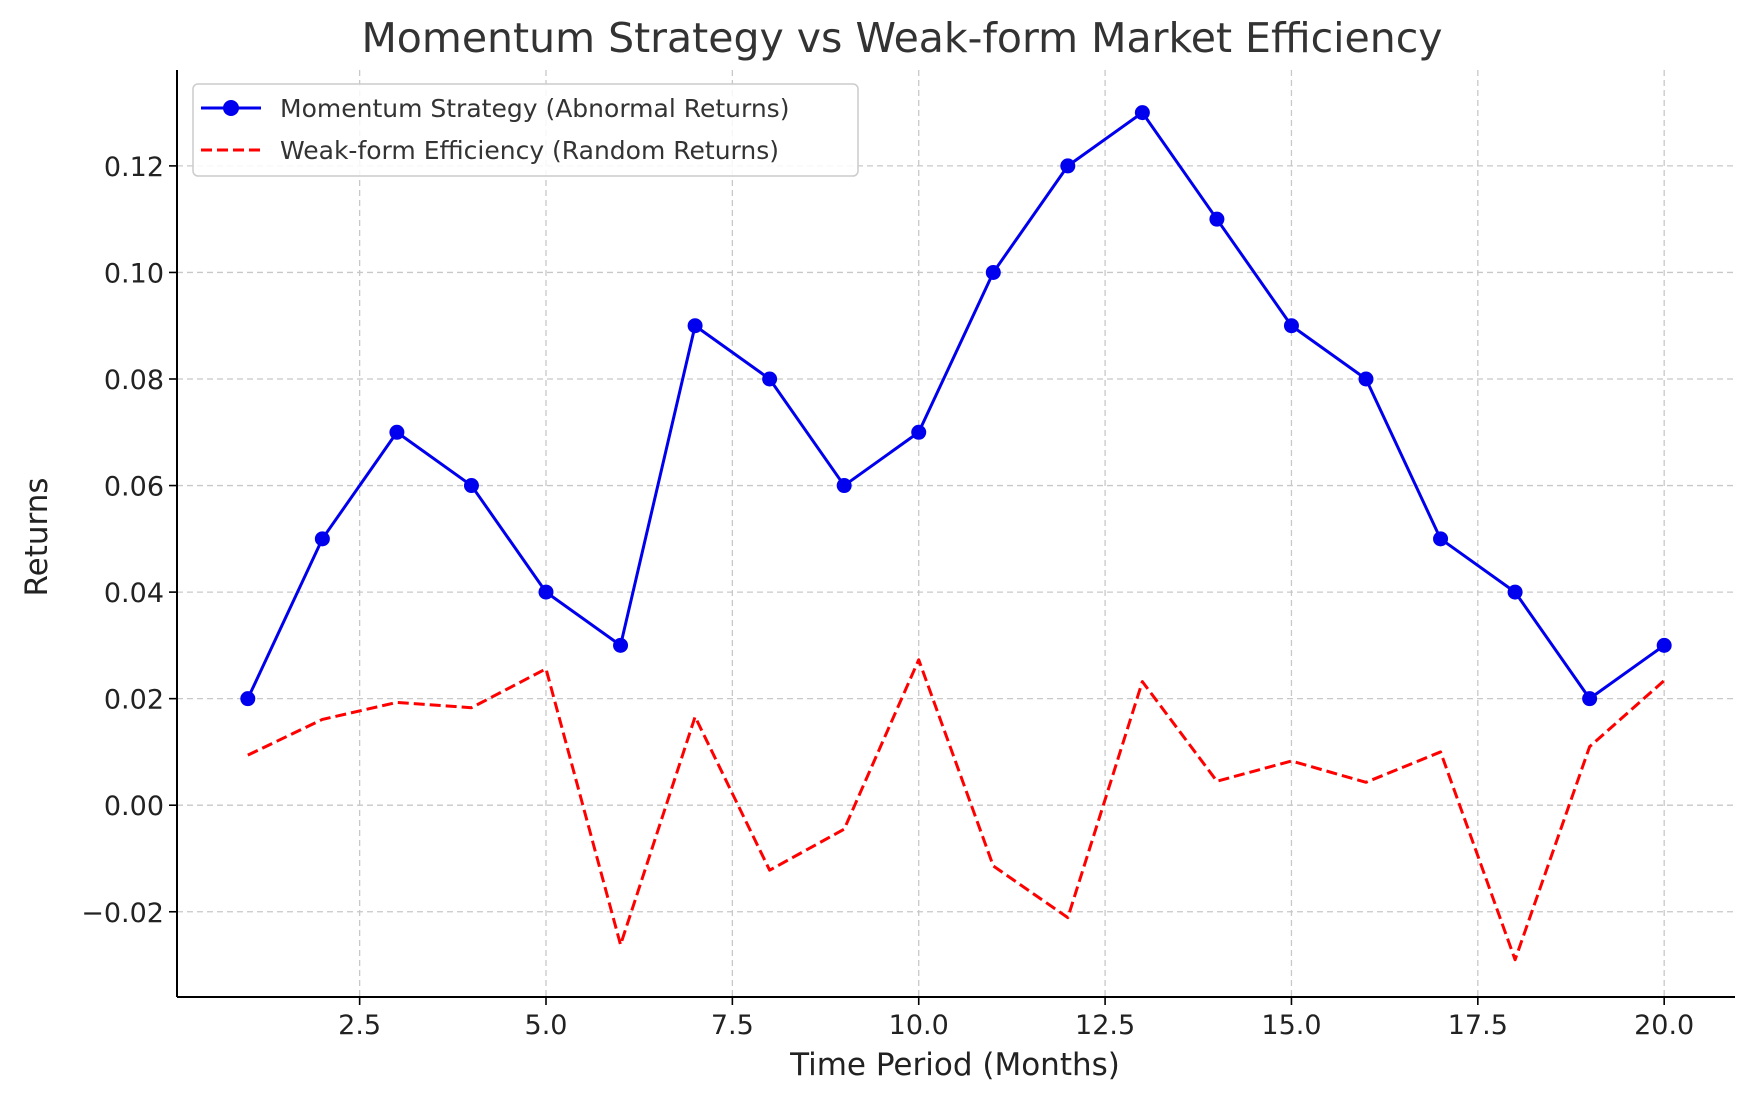  What do you see at coordinates (1291, 1025) in the screenshot?
I see `x-tick-label: 15.0` at bounding box center [1291, 1025].